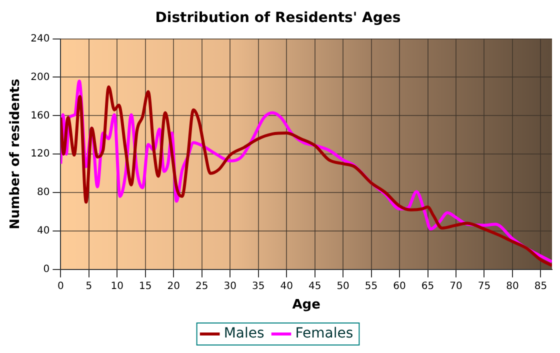 This screenshot has width=560, height=353. I want to click on x-tick-label: 20, so click(173, 286).